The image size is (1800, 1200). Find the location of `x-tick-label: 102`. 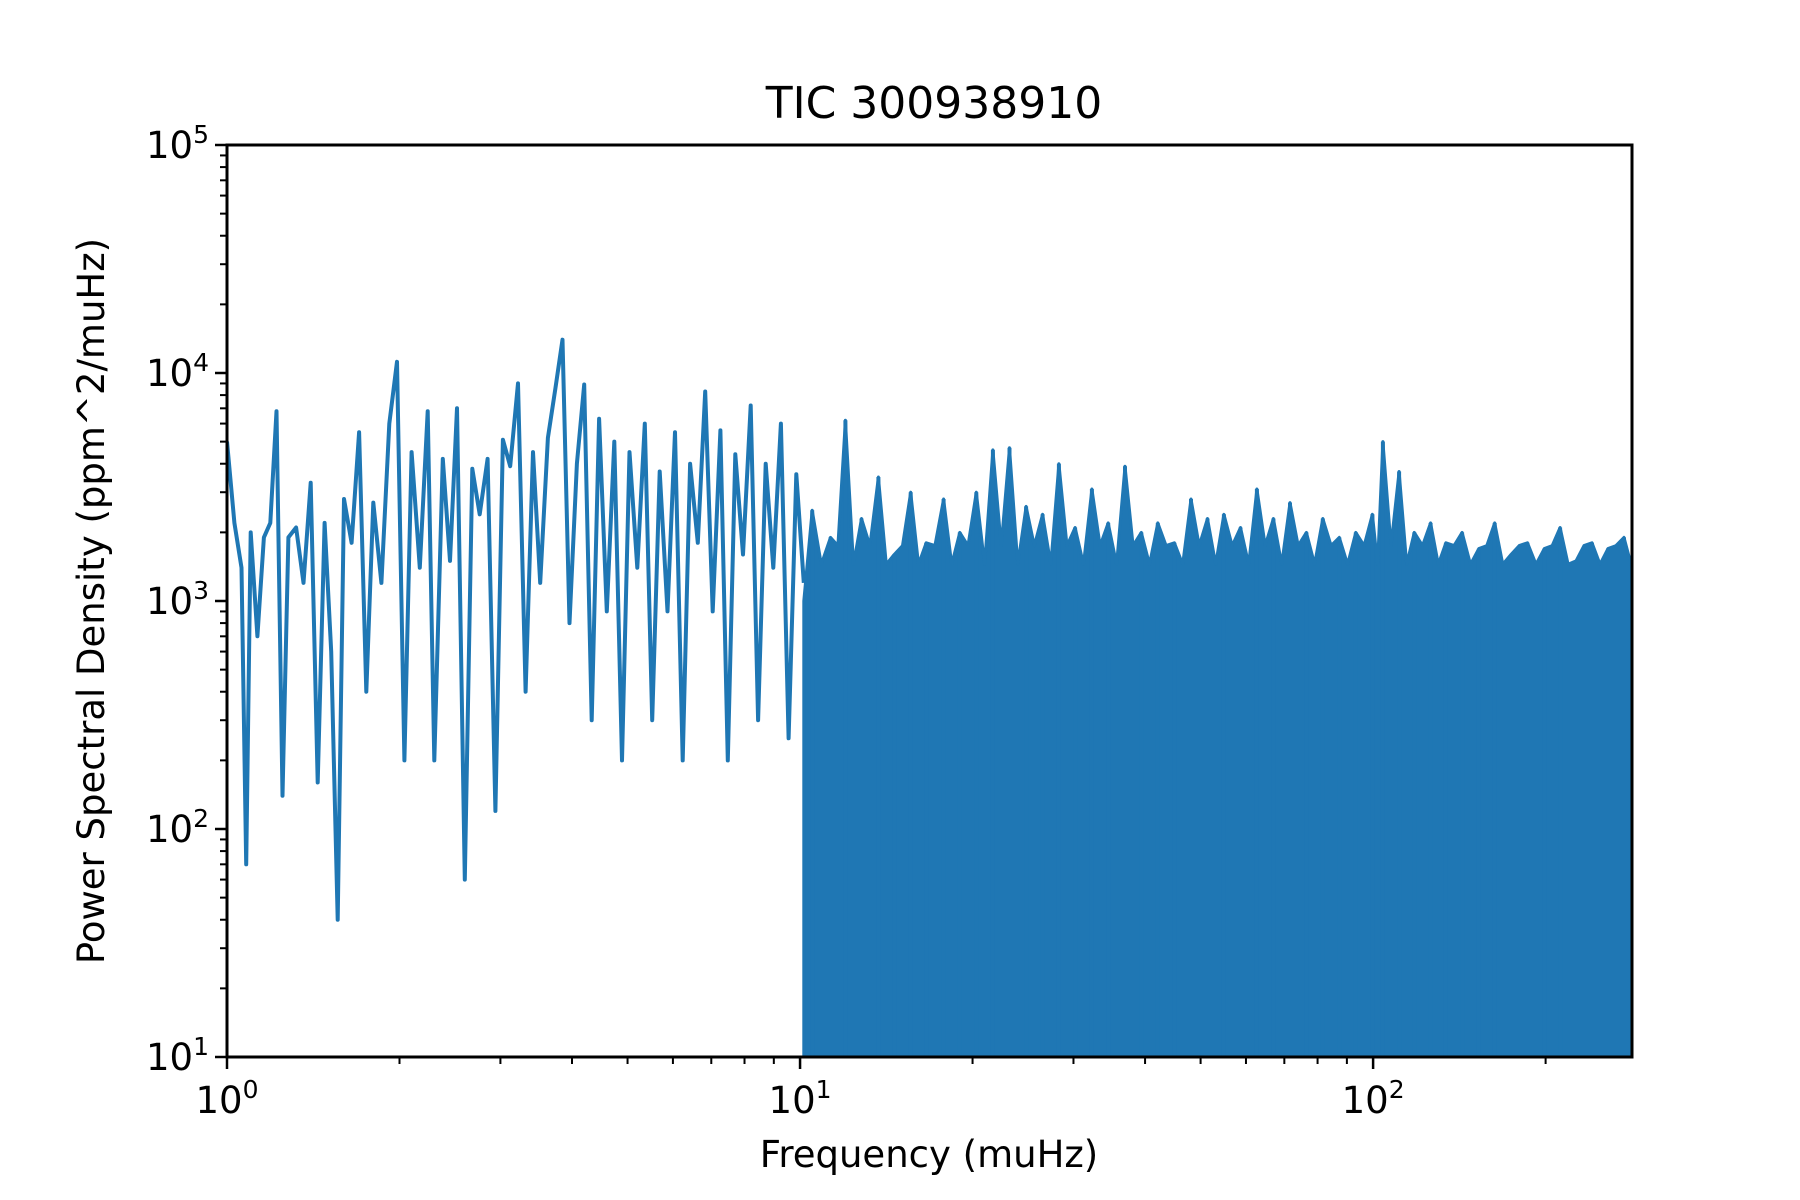

x-tick-label: 102 is located at coordinates (1373, 1098).